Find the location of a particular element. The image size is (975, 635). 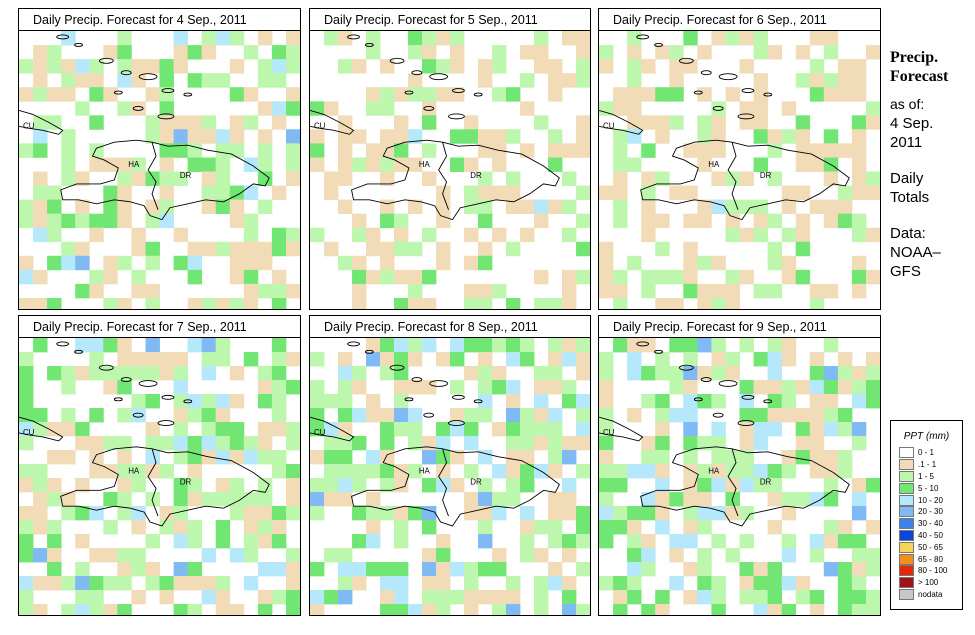

precip-grid is located at coordinates (159, 476).